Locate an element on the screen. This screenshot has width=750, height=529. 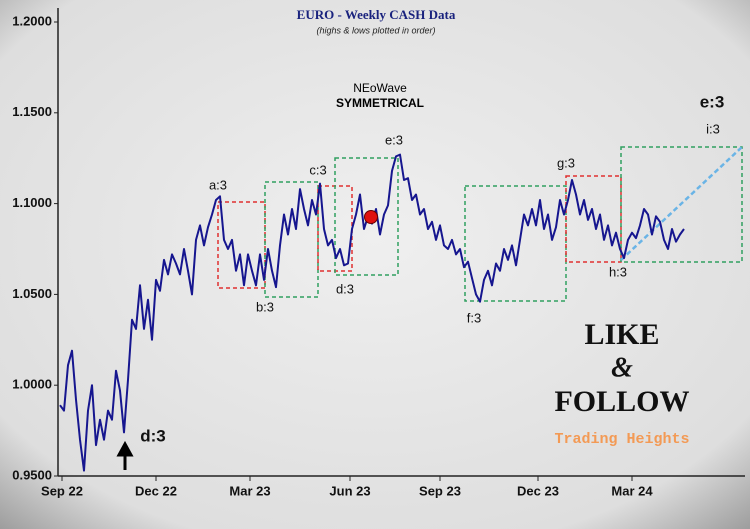
y-tick-label: 0.9500 is located at coordinates (32, 474).